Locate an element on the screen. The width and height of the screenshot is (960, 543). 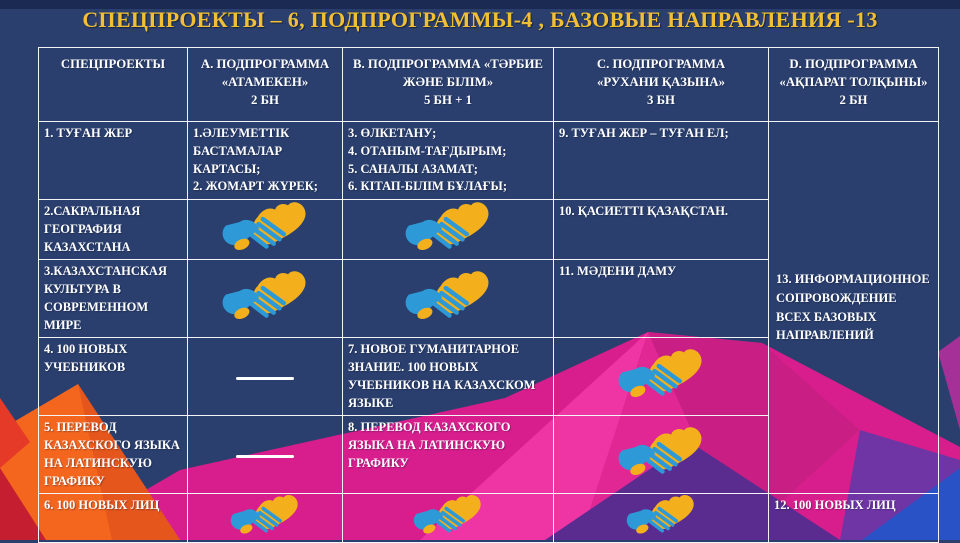
table-row: 6. 100 НОВЫХ ЛИЦ 12. 100 НОВЫХ ЛИЦ is located at coordinates (488, 518).